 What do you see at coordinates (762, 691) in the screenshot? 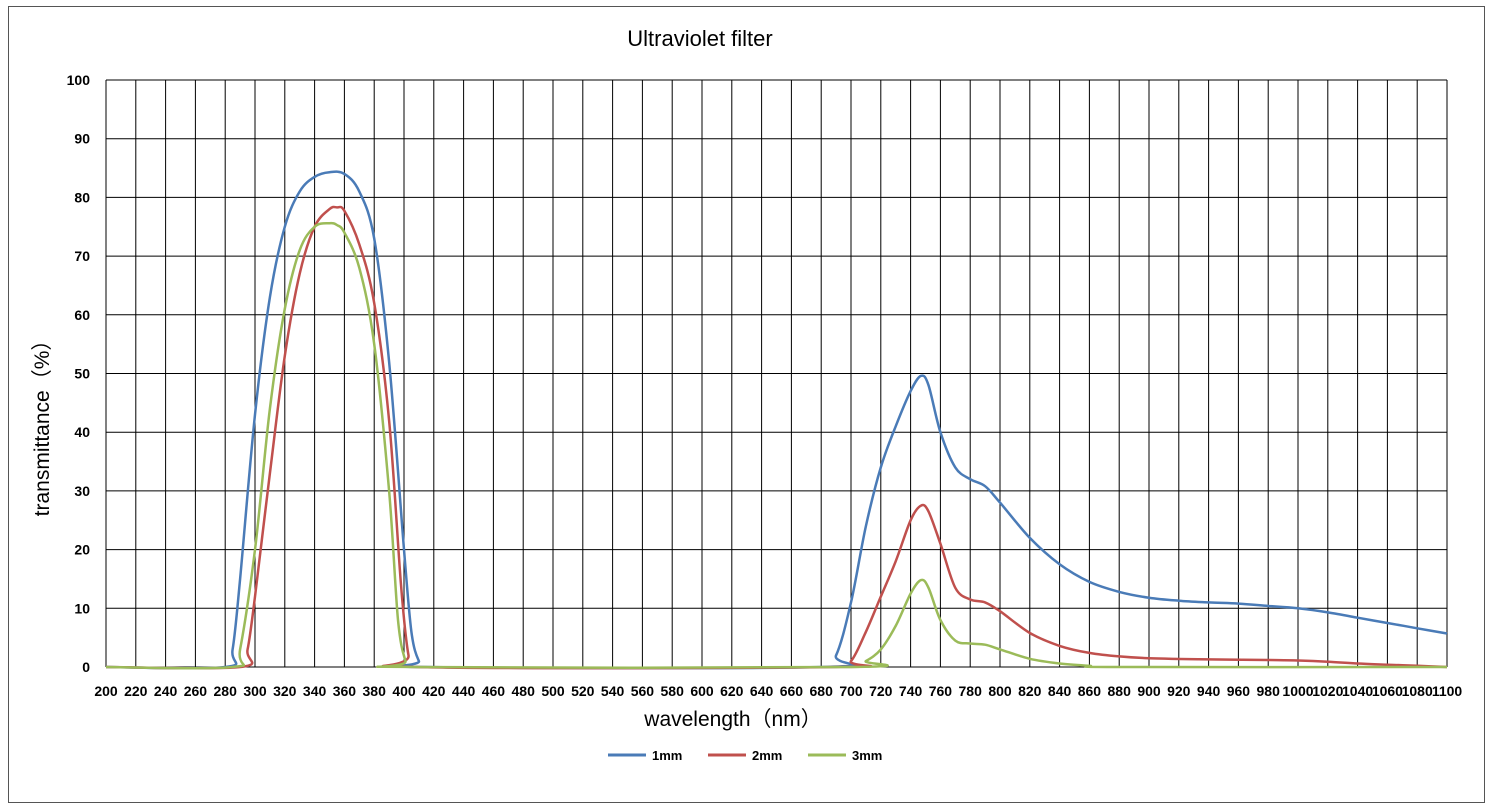
I see `x-tick-label: 640` at bounding box center [762, 691].